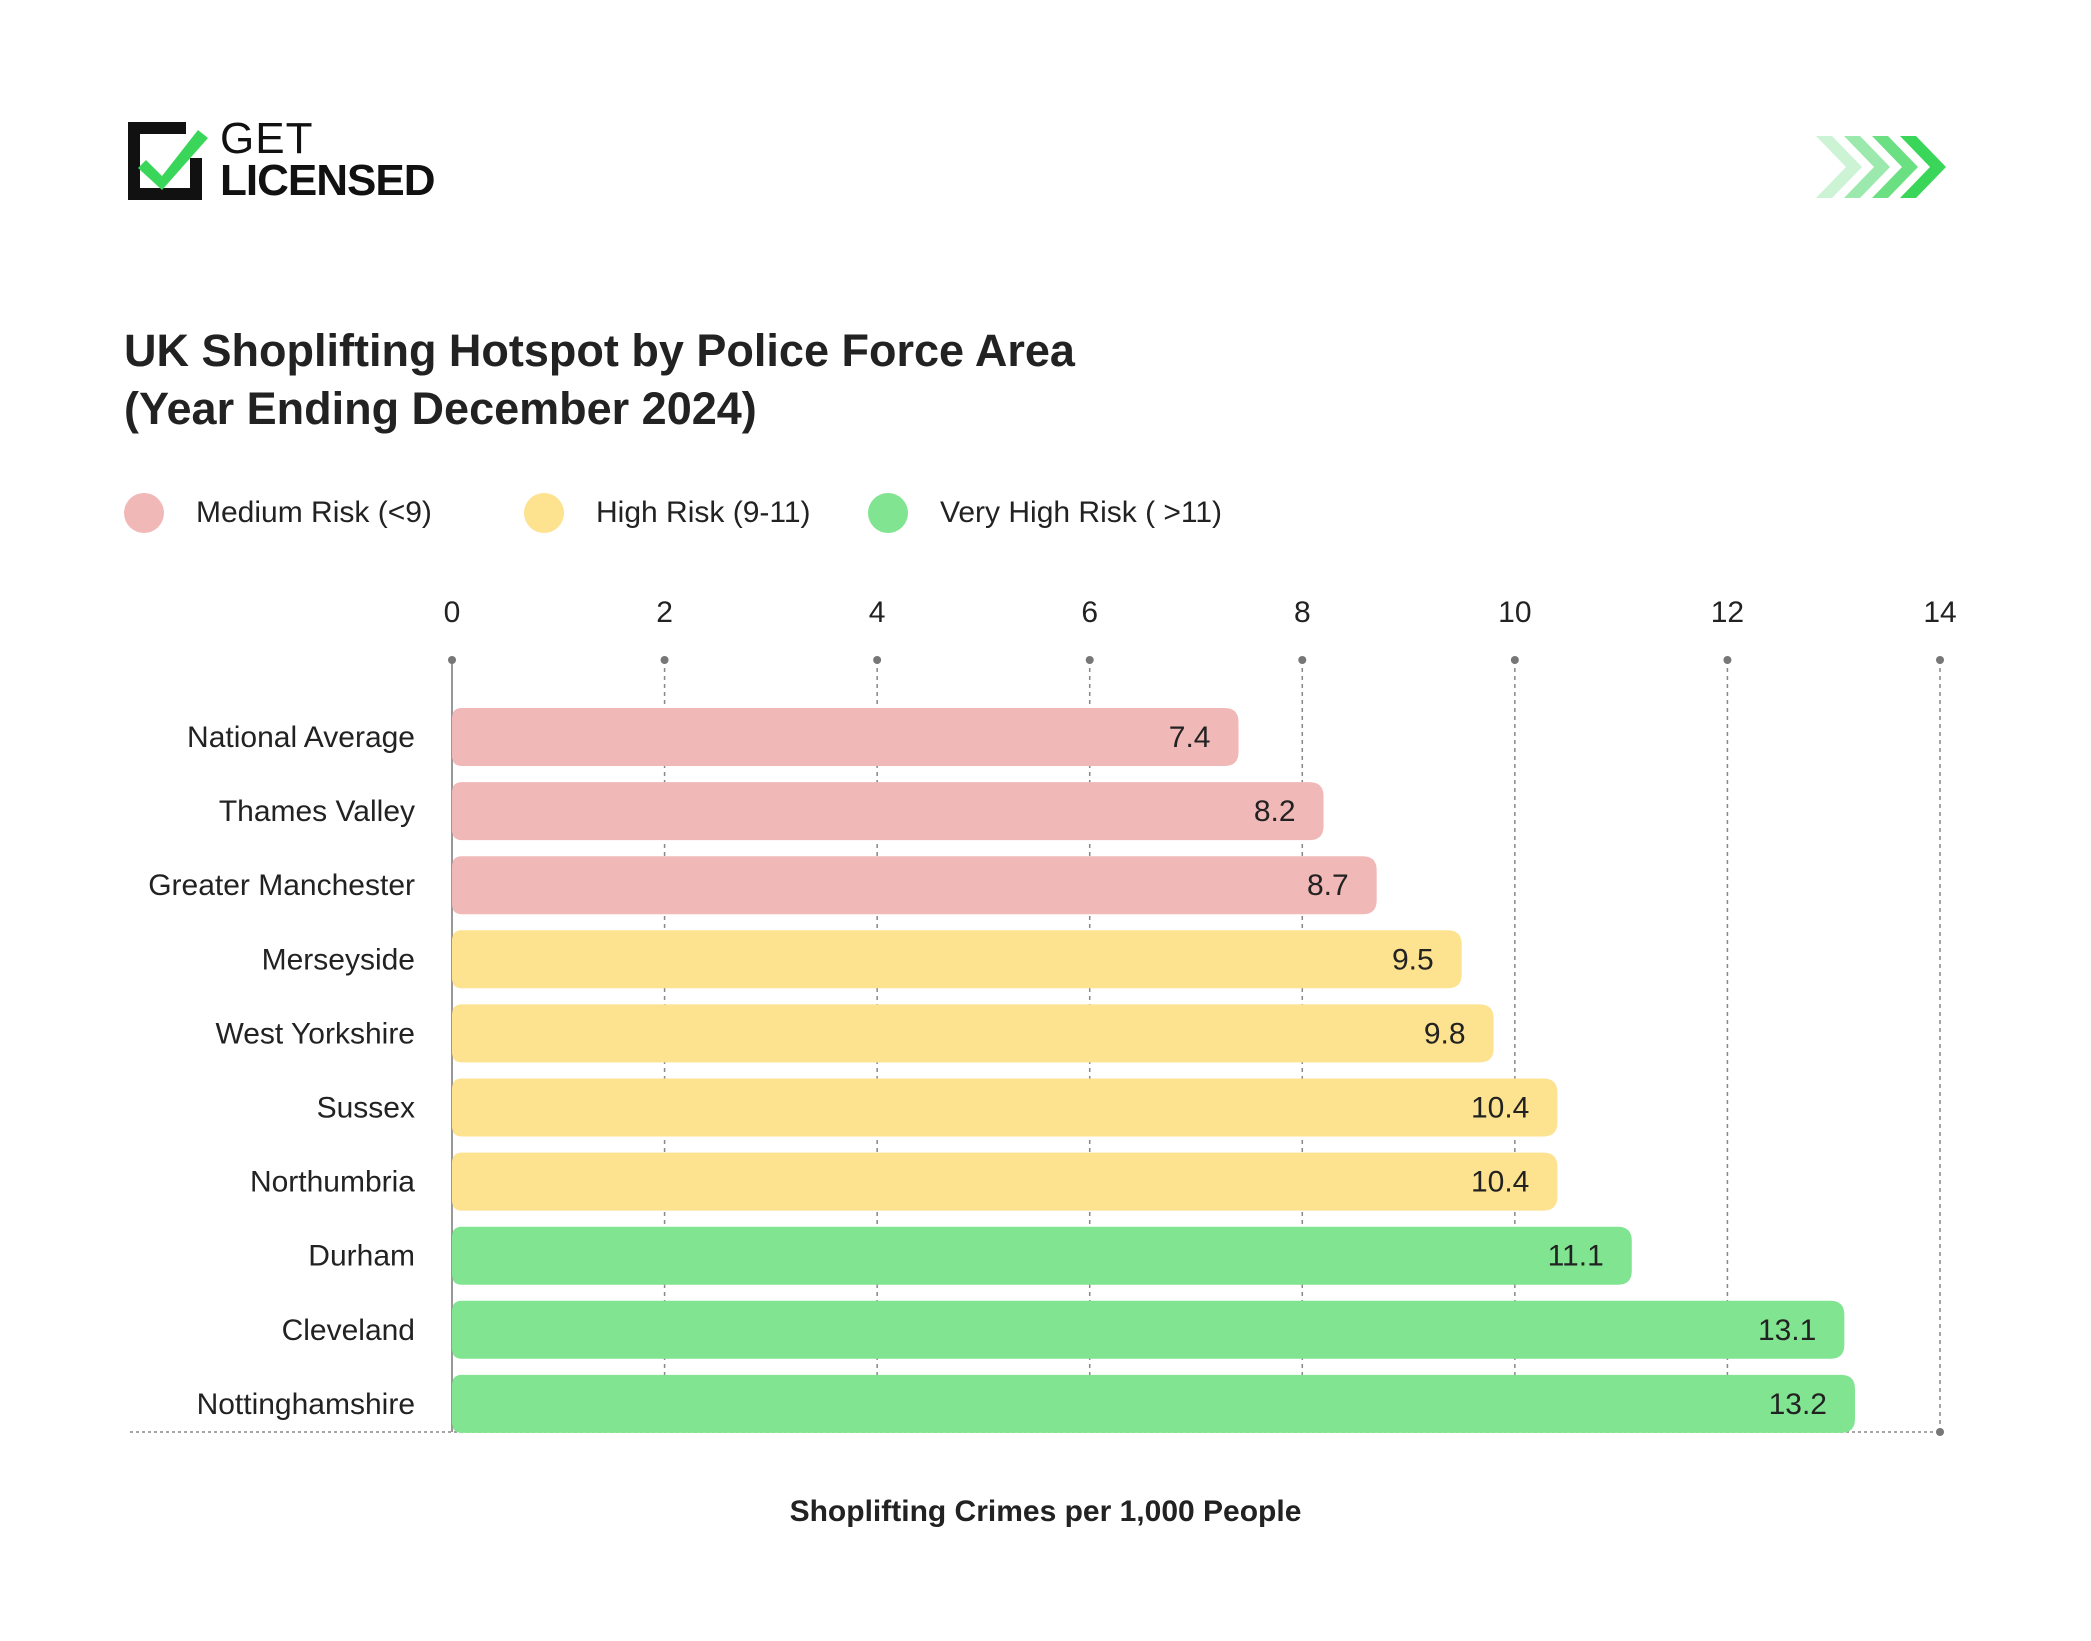  What do you see at coordinates (1881, 167) in the screenshot?
I see `chevrons-icon` at bounding box center [1881, 167].